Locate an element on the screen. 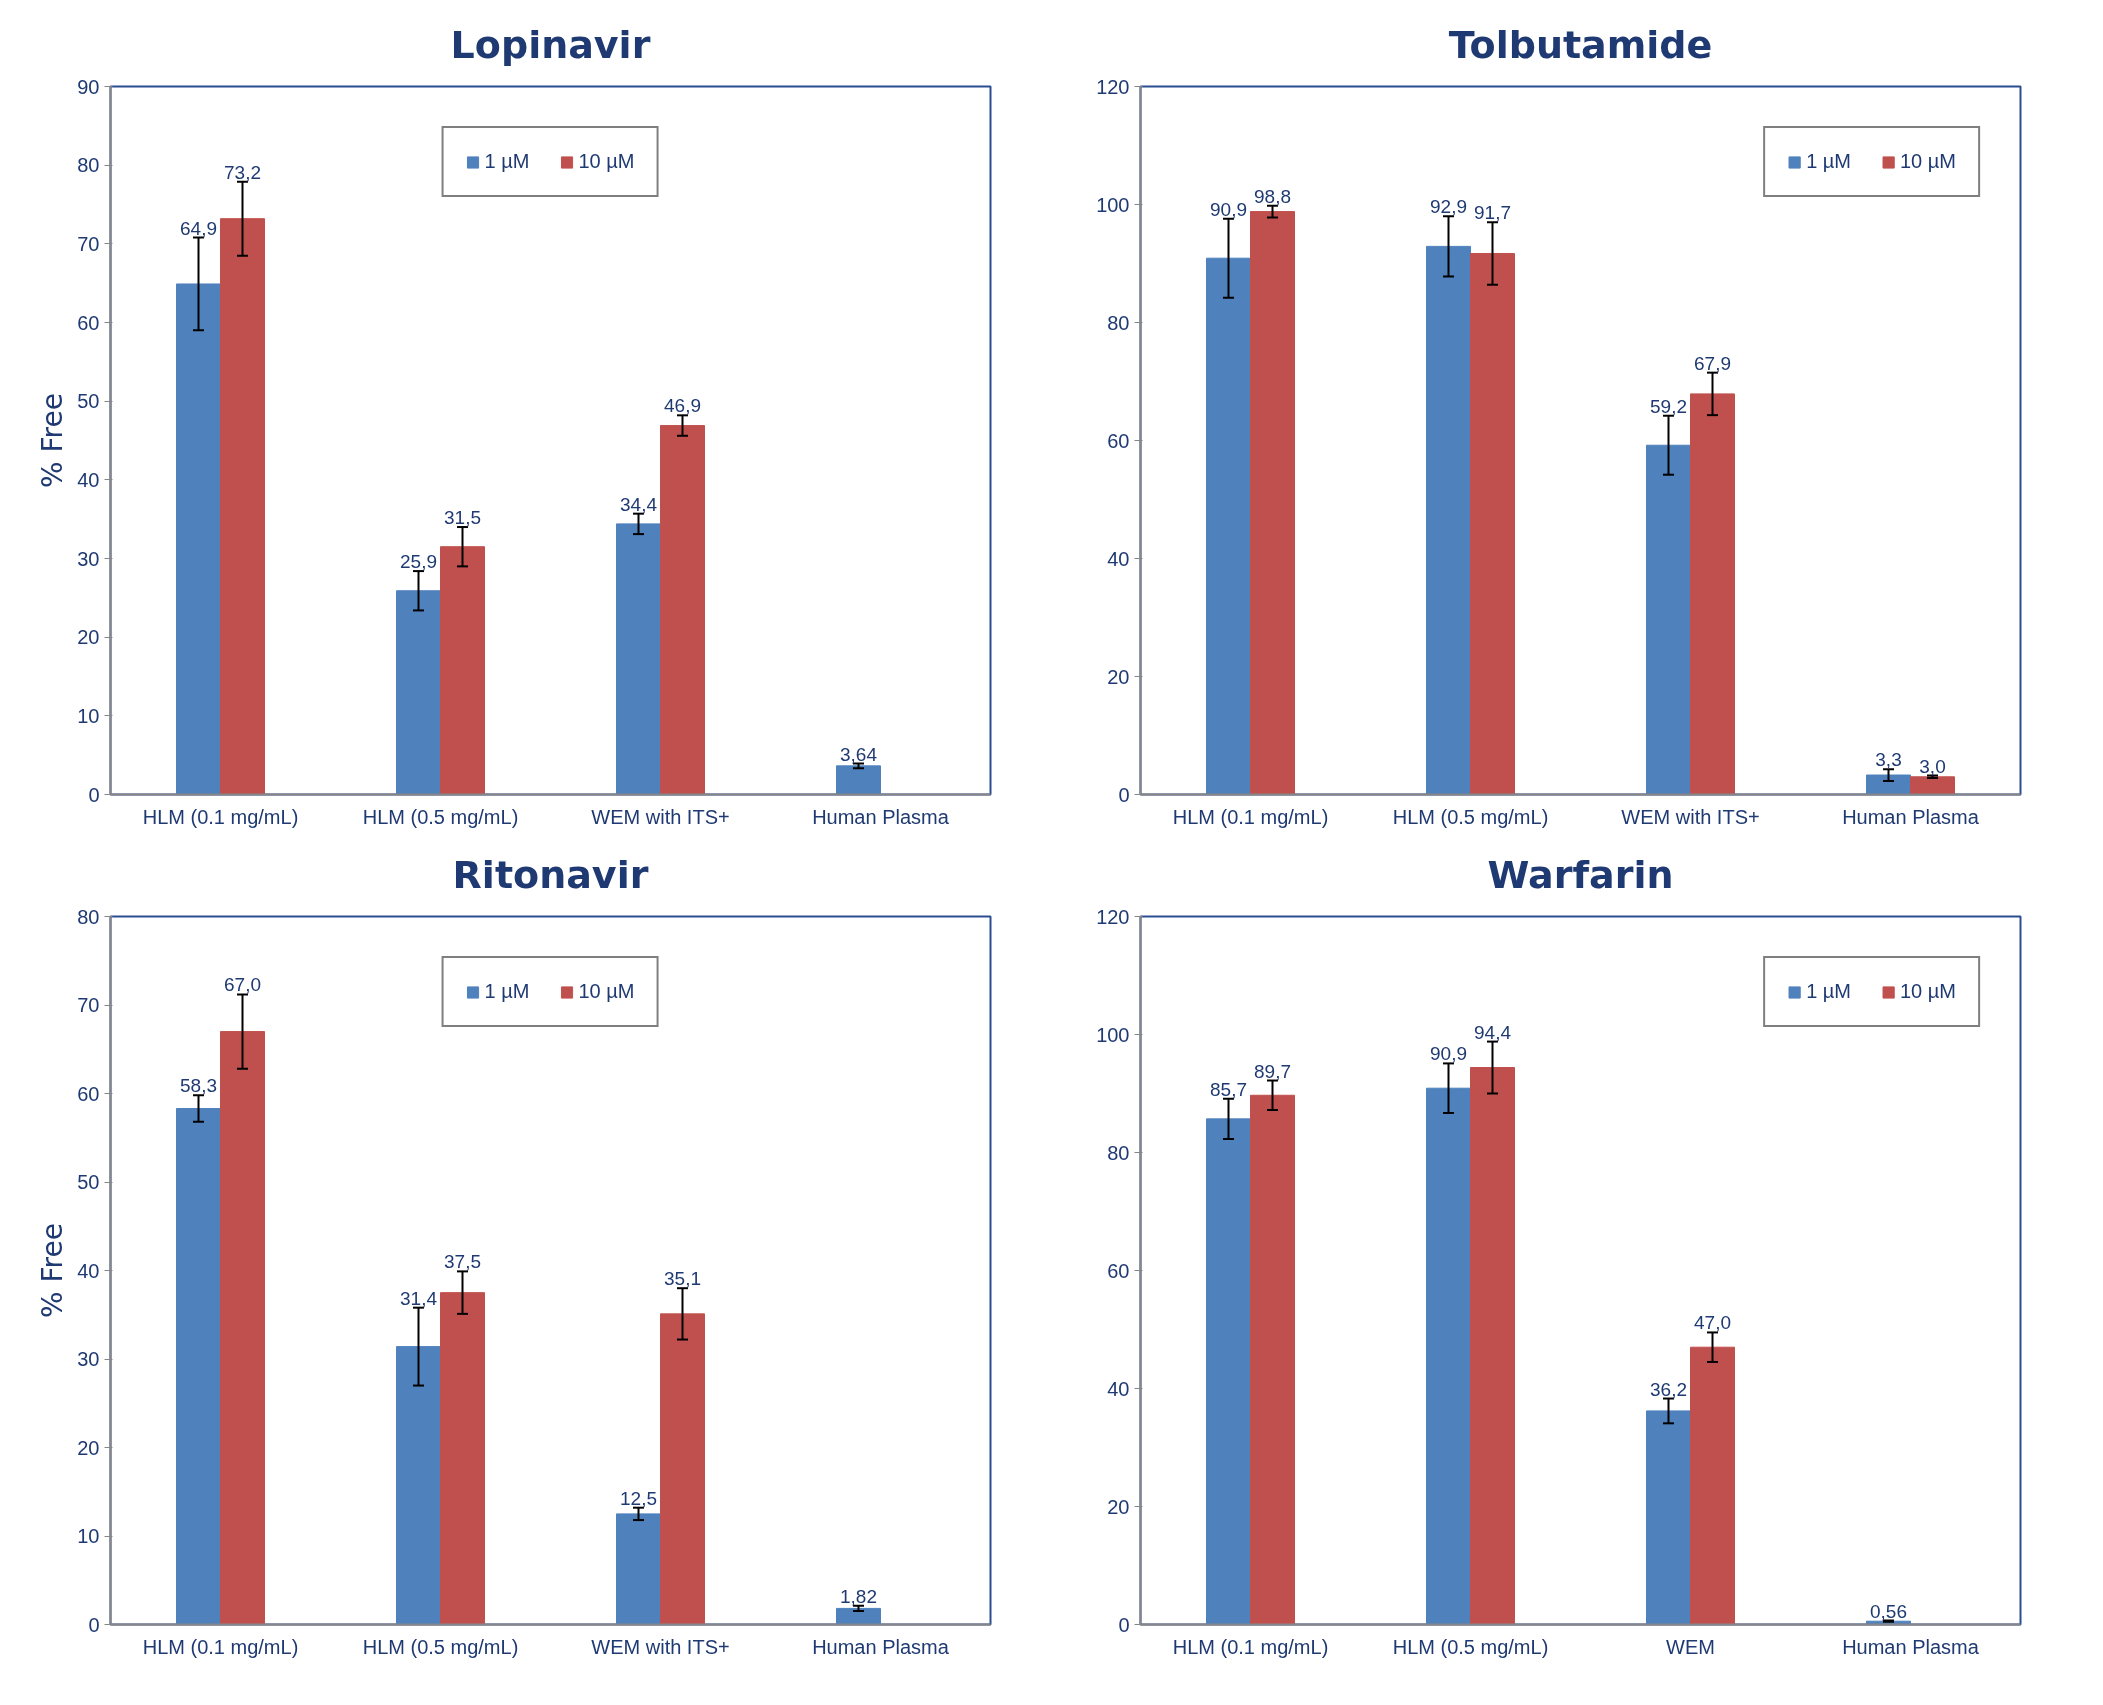 The width and height of the screenshot is (2103, 1705). data-label: 58,3 is located at coordinates (198, 1086).